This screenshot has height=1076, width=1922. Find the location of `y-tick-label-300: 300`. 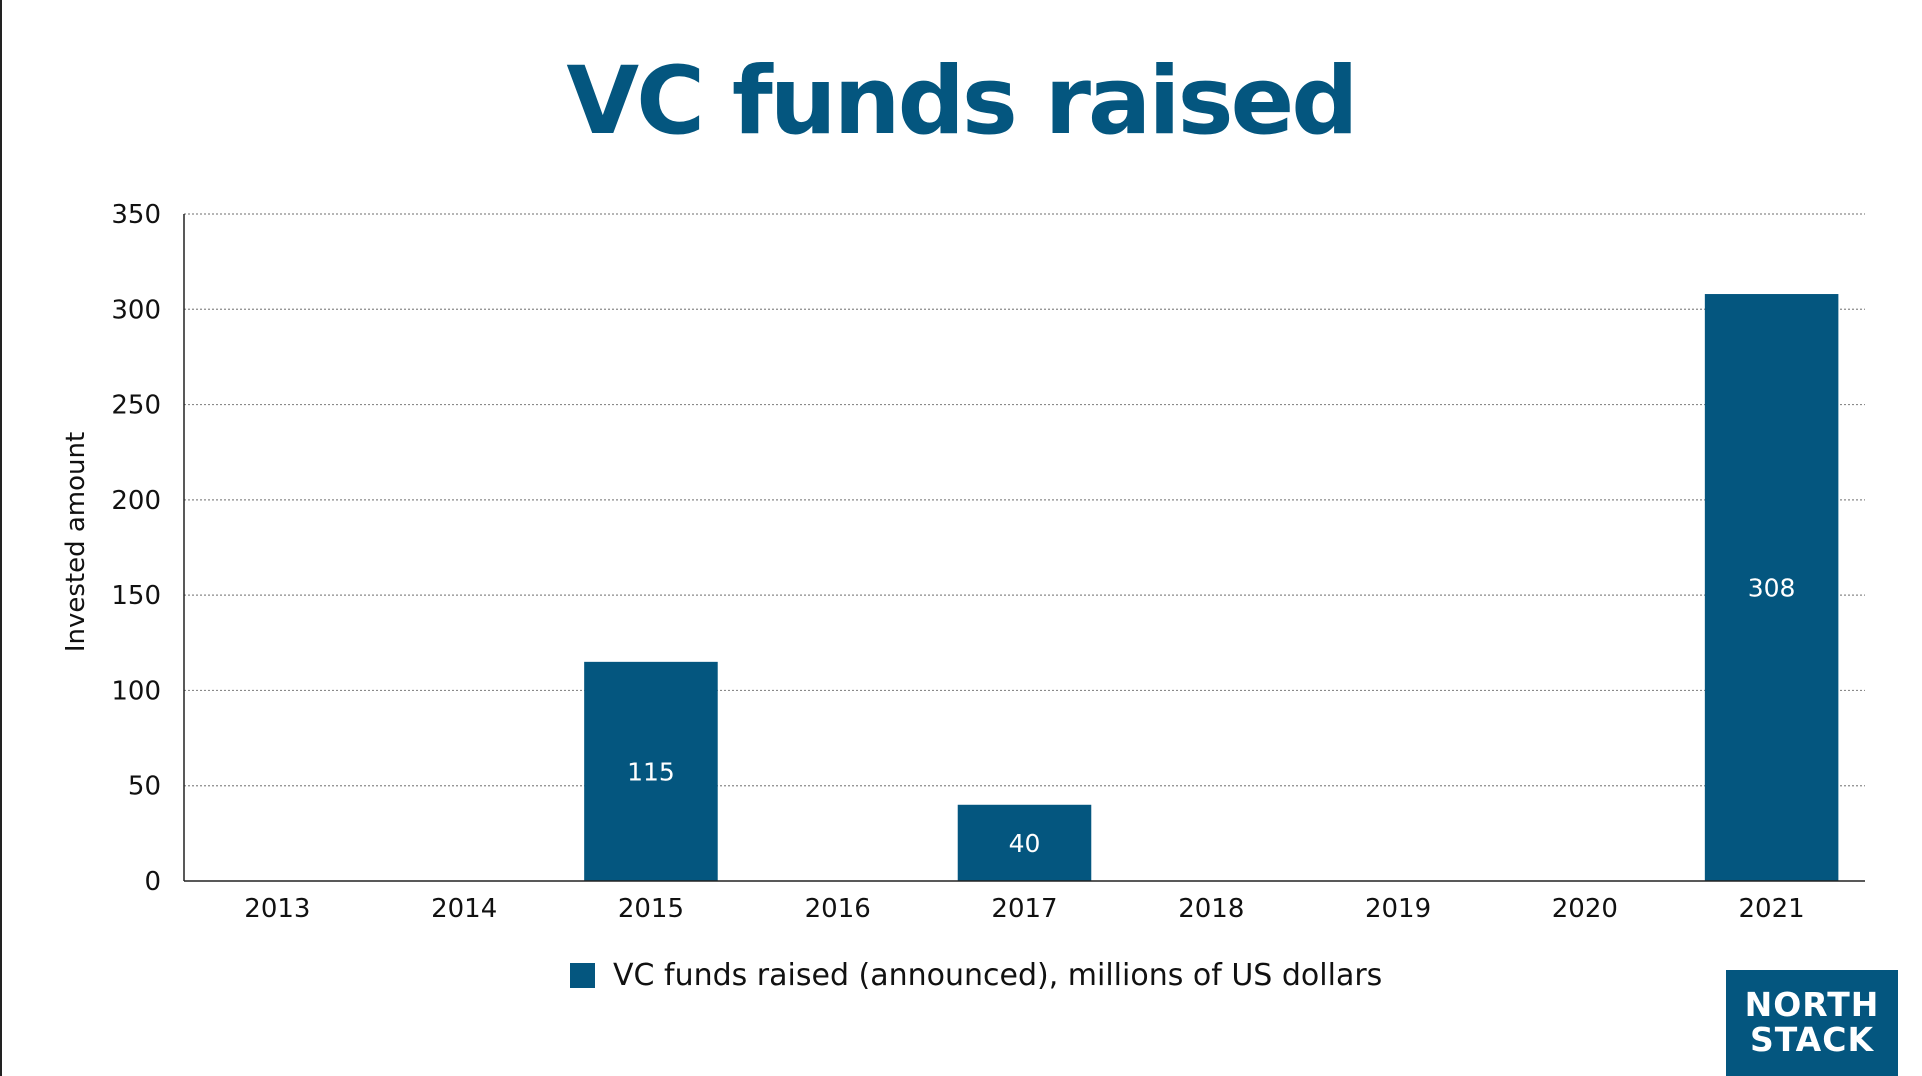

y-tick-label-300: 300 is located at coordinates (136, 310).